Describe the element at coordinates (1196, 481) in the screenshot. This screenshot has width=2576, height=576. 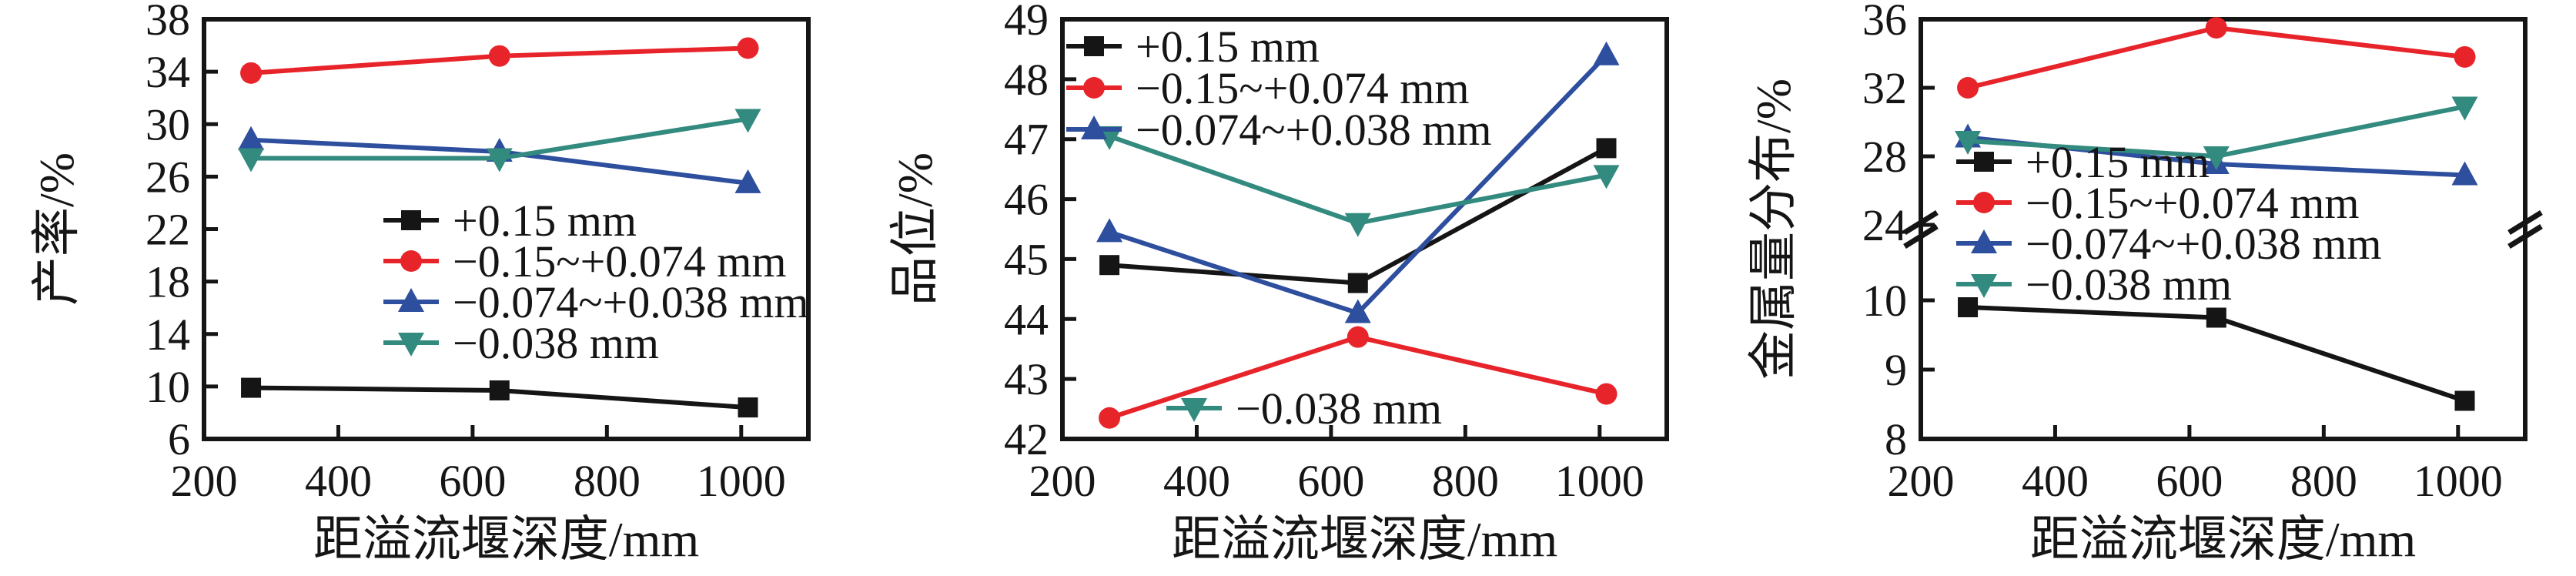
I see `x-tick-label: 400` at that location.